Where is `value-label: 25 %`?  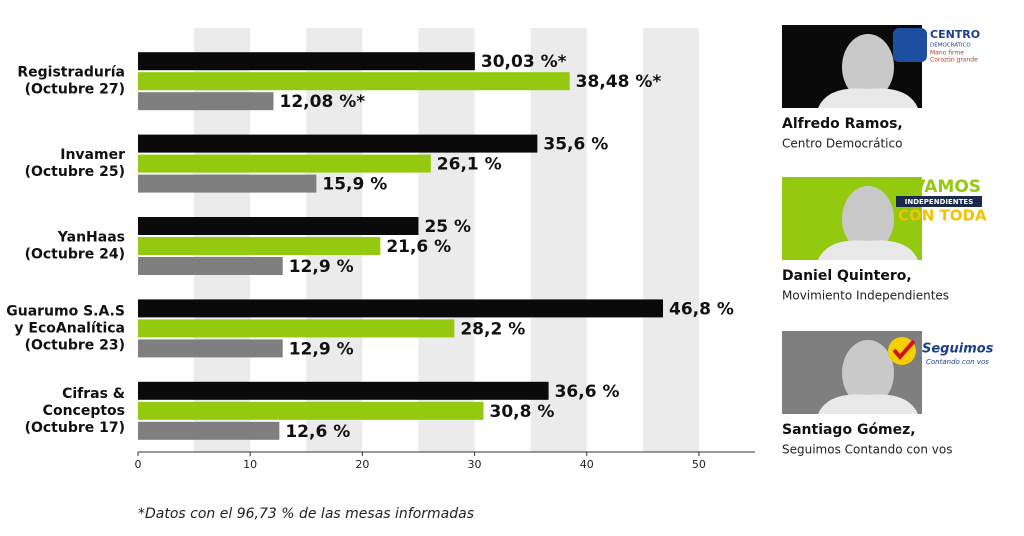
value-label: 25 % is located at coordinates (447, 227).